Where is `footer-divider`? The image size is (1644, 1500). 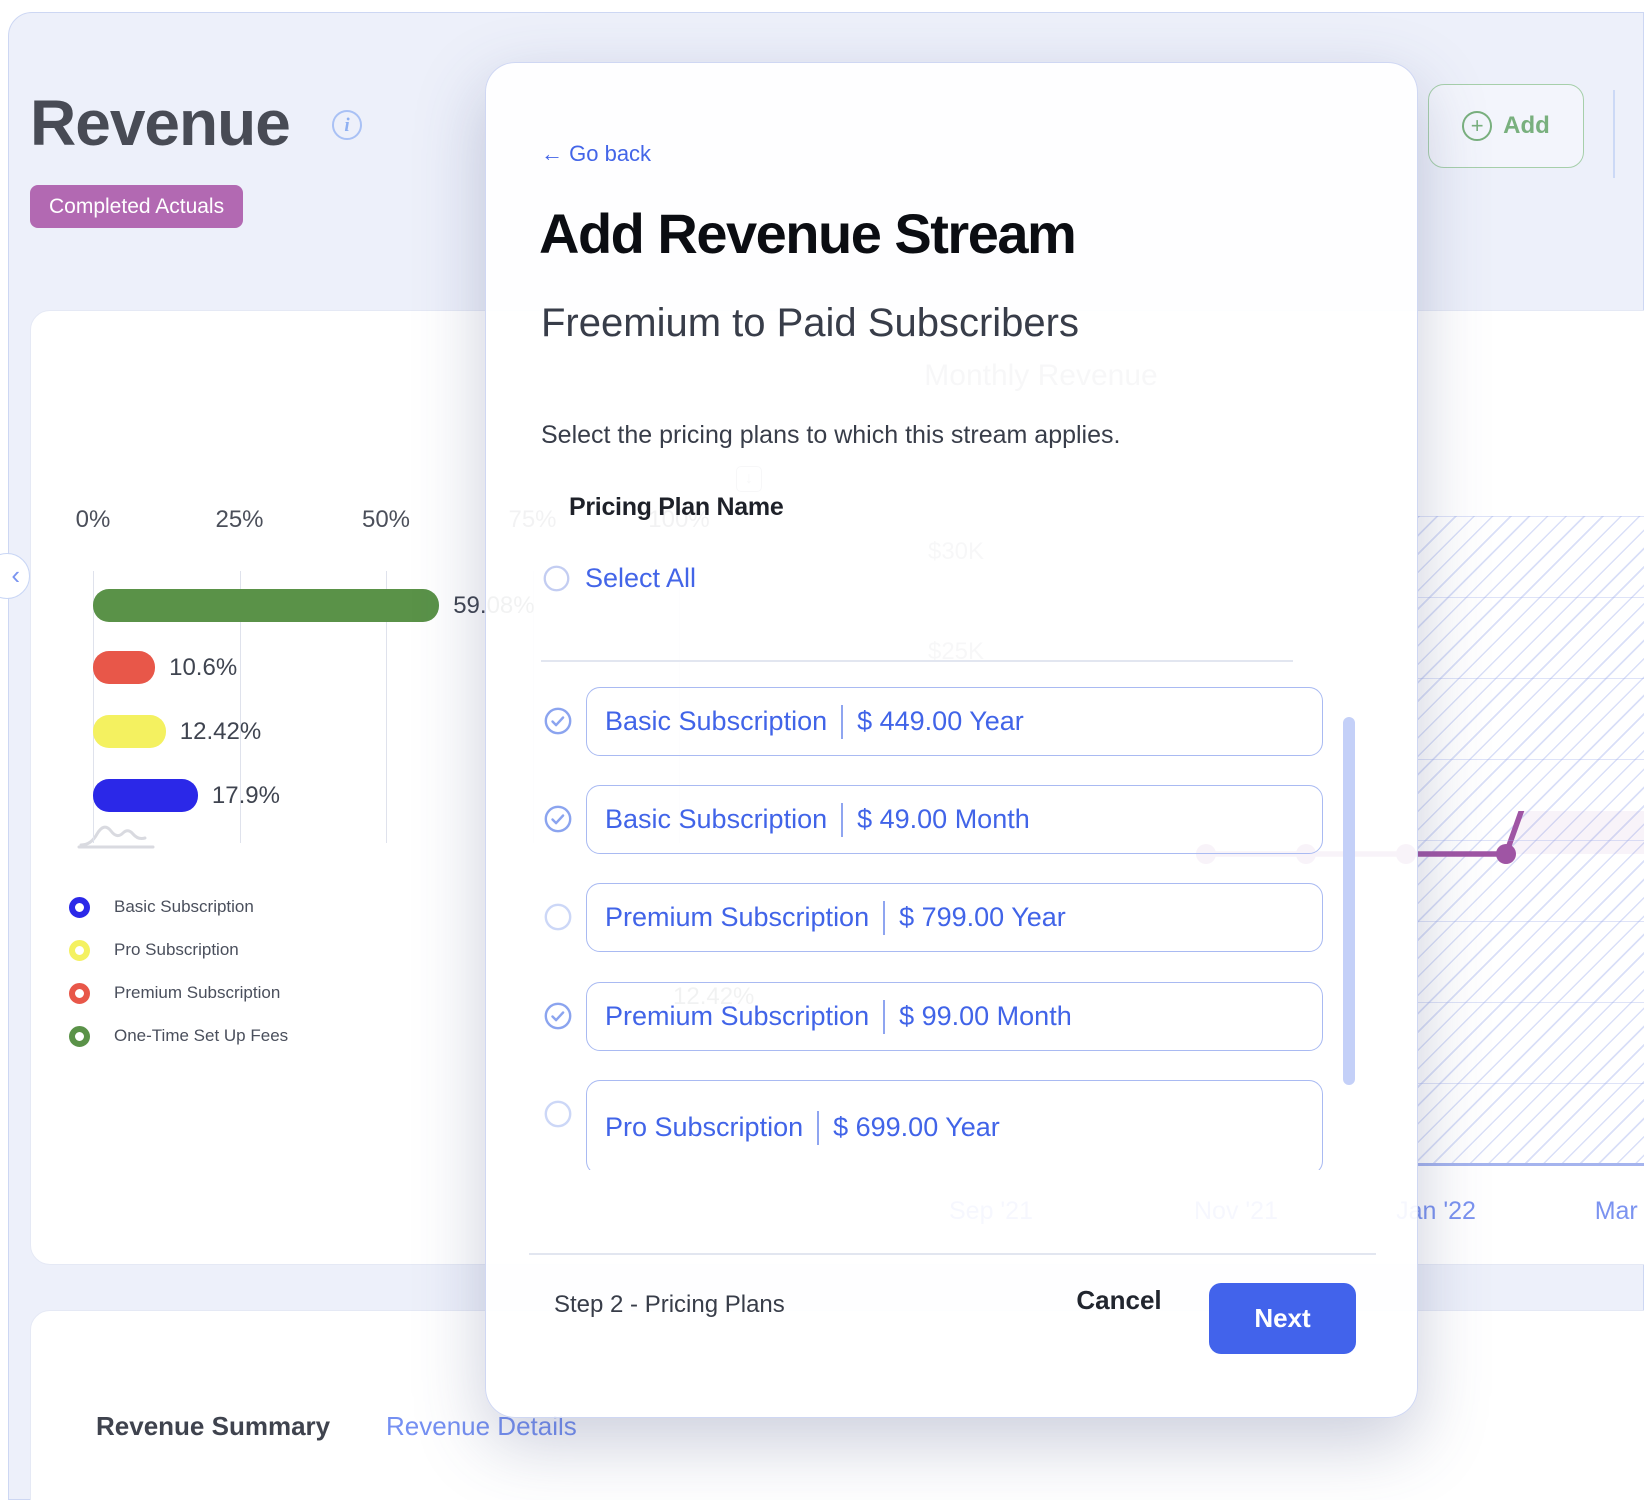
footer-divider is located at coordinates (952, 1254).